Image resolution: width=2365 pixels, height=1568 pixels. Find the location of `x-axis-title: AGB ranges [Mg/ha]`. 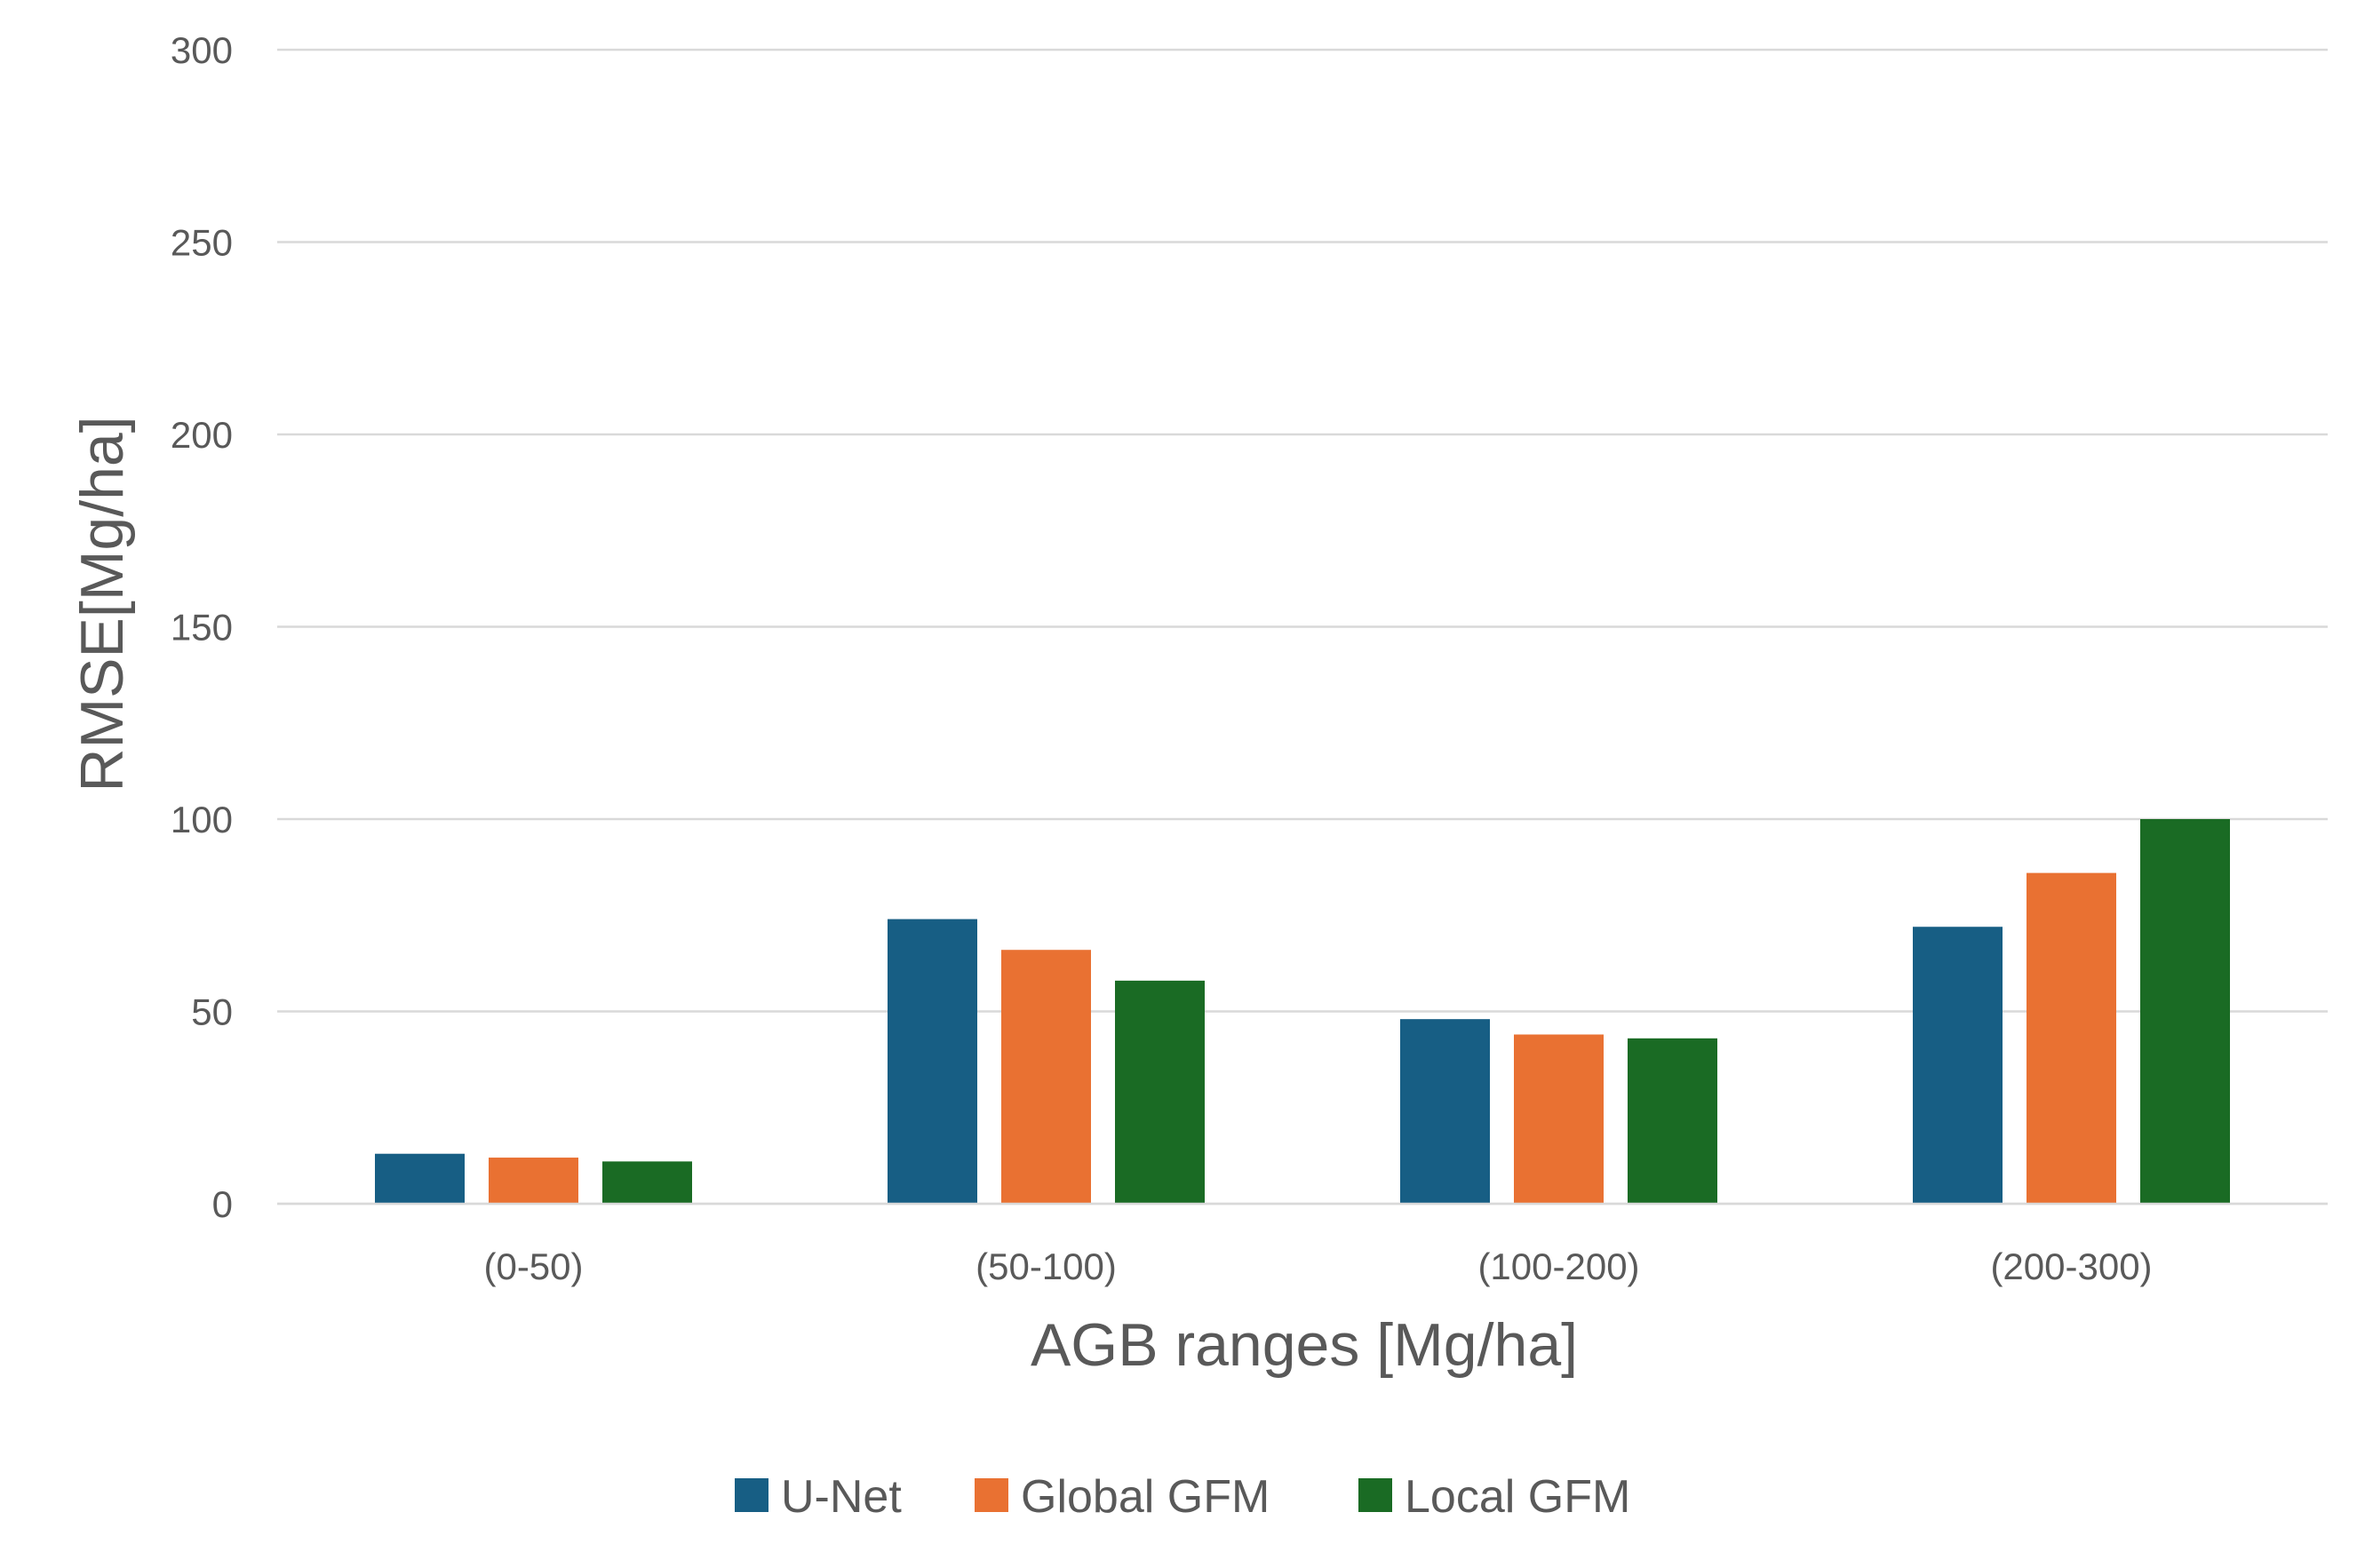

x-axis-title: AGB ranges [Mg/ha] is located at coordinates (1304, 1345).